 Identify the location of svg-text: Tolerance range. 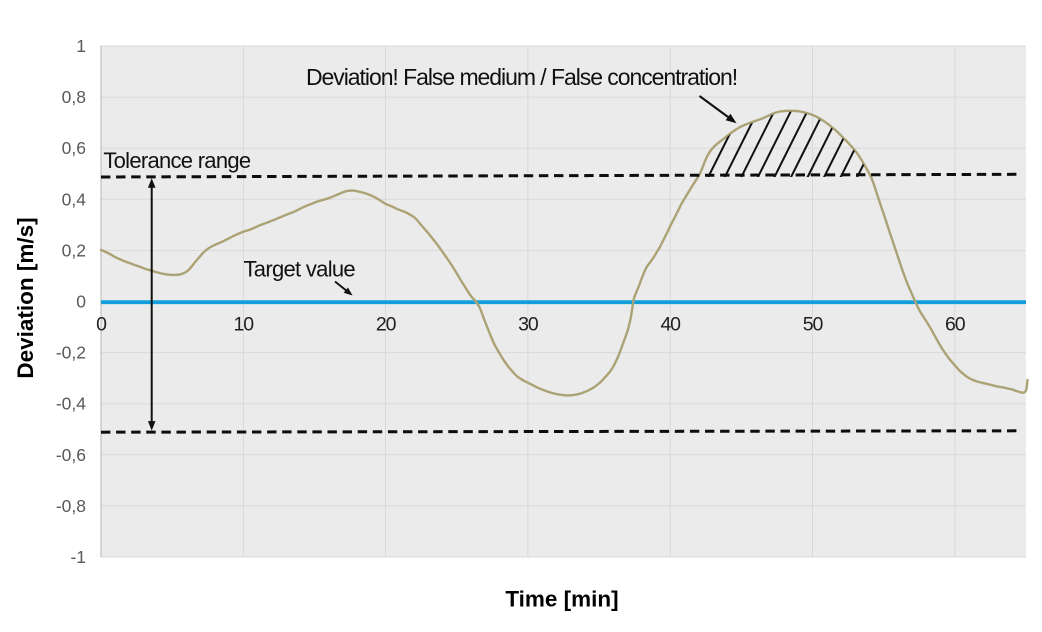
(176, 160).